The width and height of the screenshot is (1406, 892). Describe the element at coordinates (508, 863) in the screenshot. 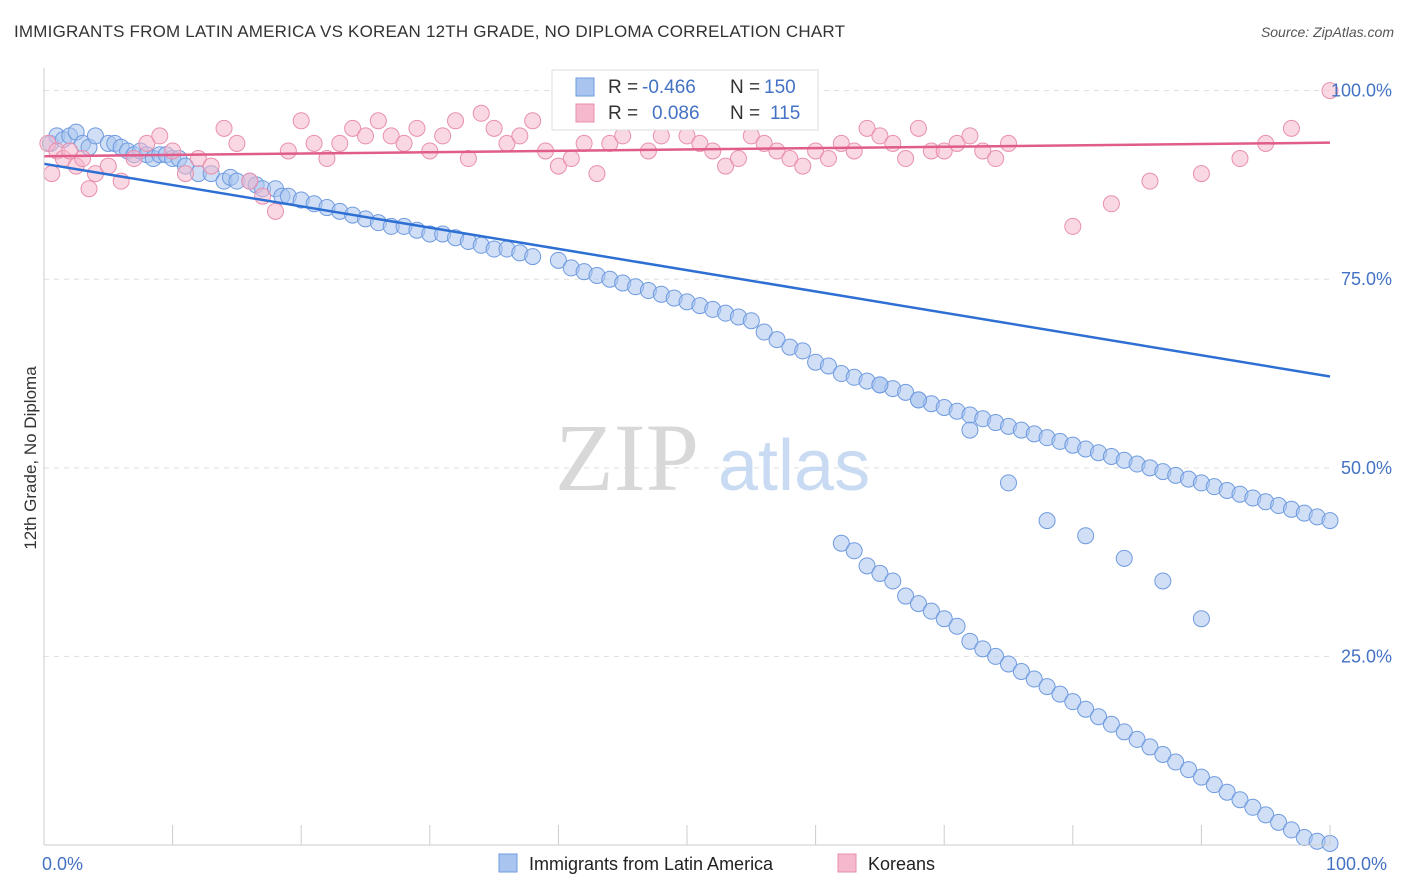

I see `legend-swatch-latin-america` at that location.